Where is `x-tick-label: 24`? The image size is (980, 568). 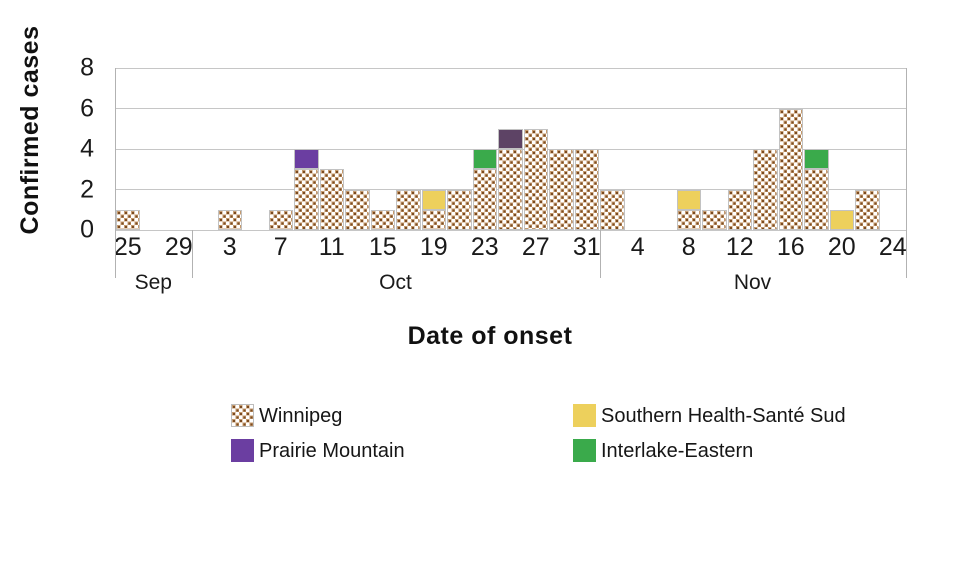
x-tick-label: 24 is located at coordinates (892, 247).